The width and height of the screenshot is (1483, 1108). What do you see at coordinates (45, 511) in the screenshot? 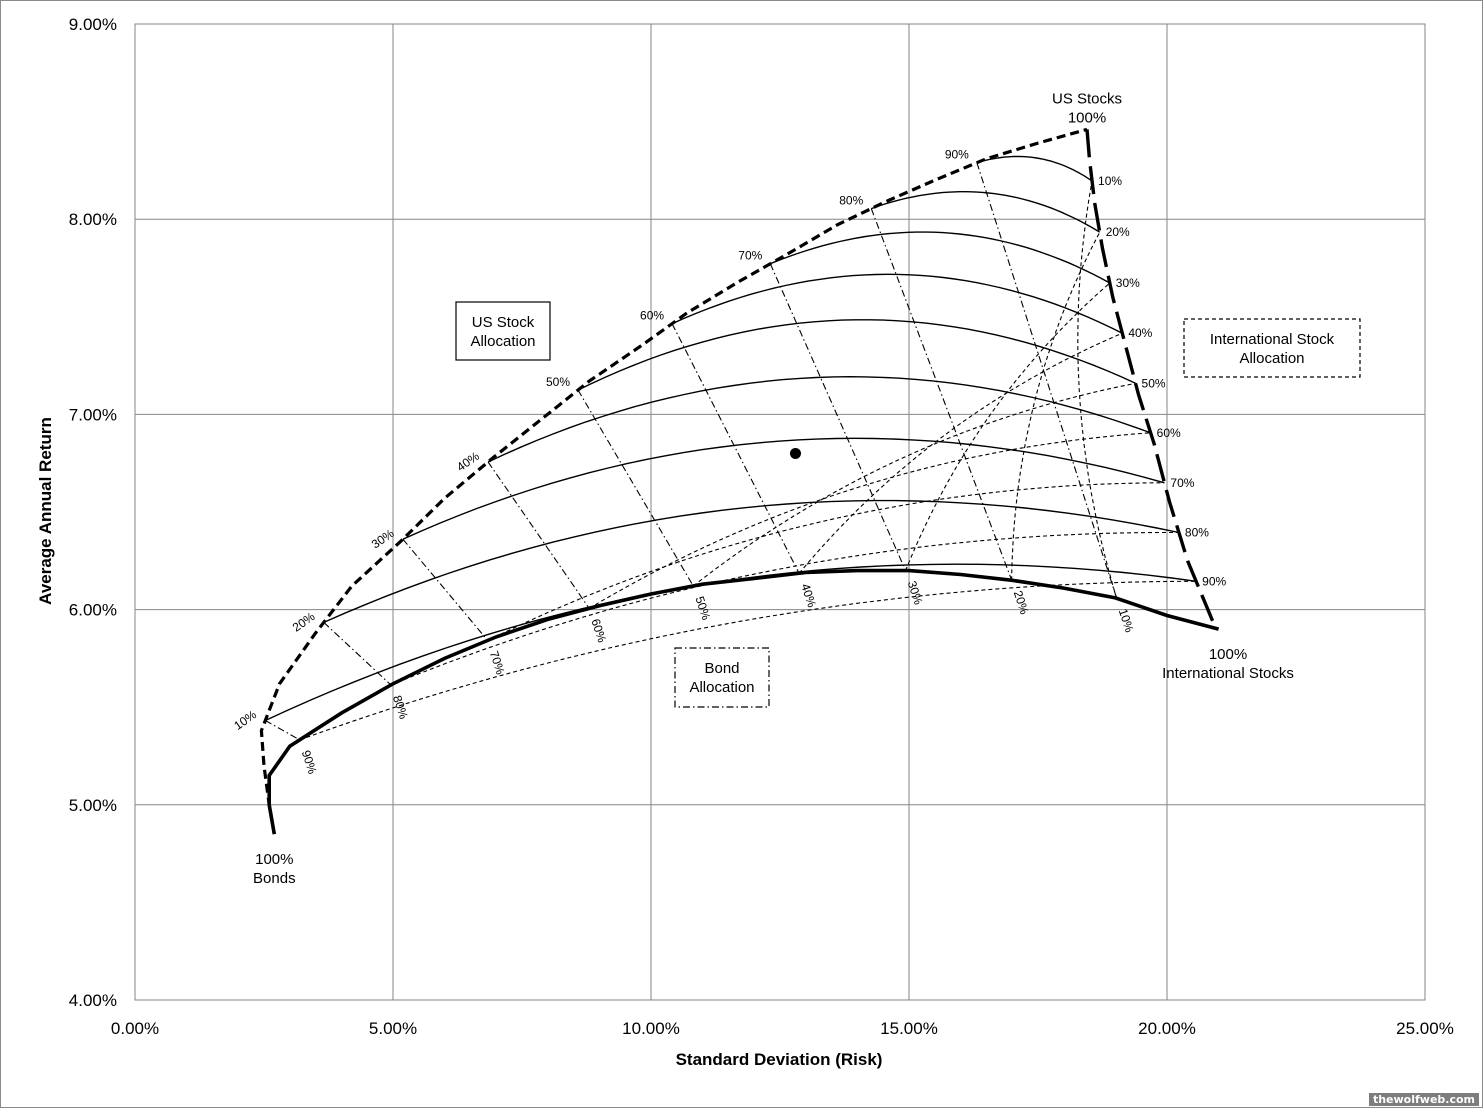
I see `y-axis-title: Average Annual Return` at bounding box center [45, 511].